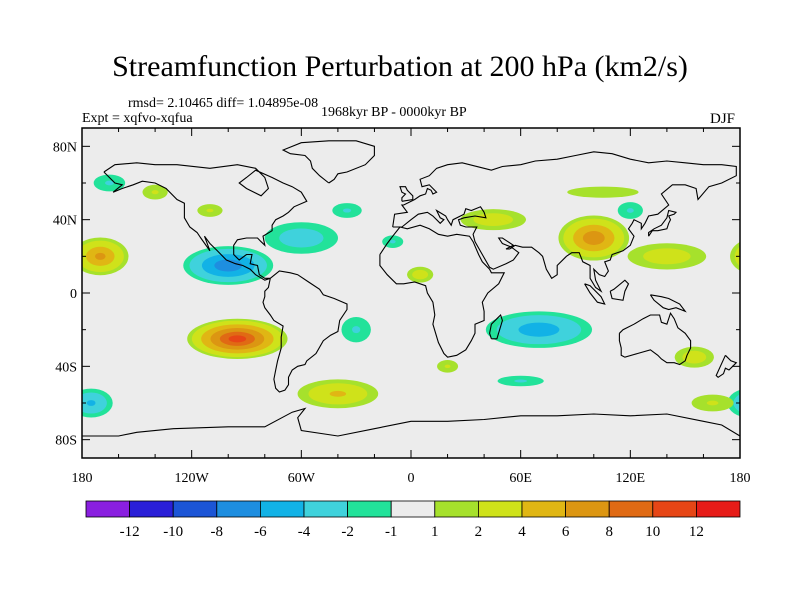  I want to click on colorbar-label: -8, so click(217, 532).